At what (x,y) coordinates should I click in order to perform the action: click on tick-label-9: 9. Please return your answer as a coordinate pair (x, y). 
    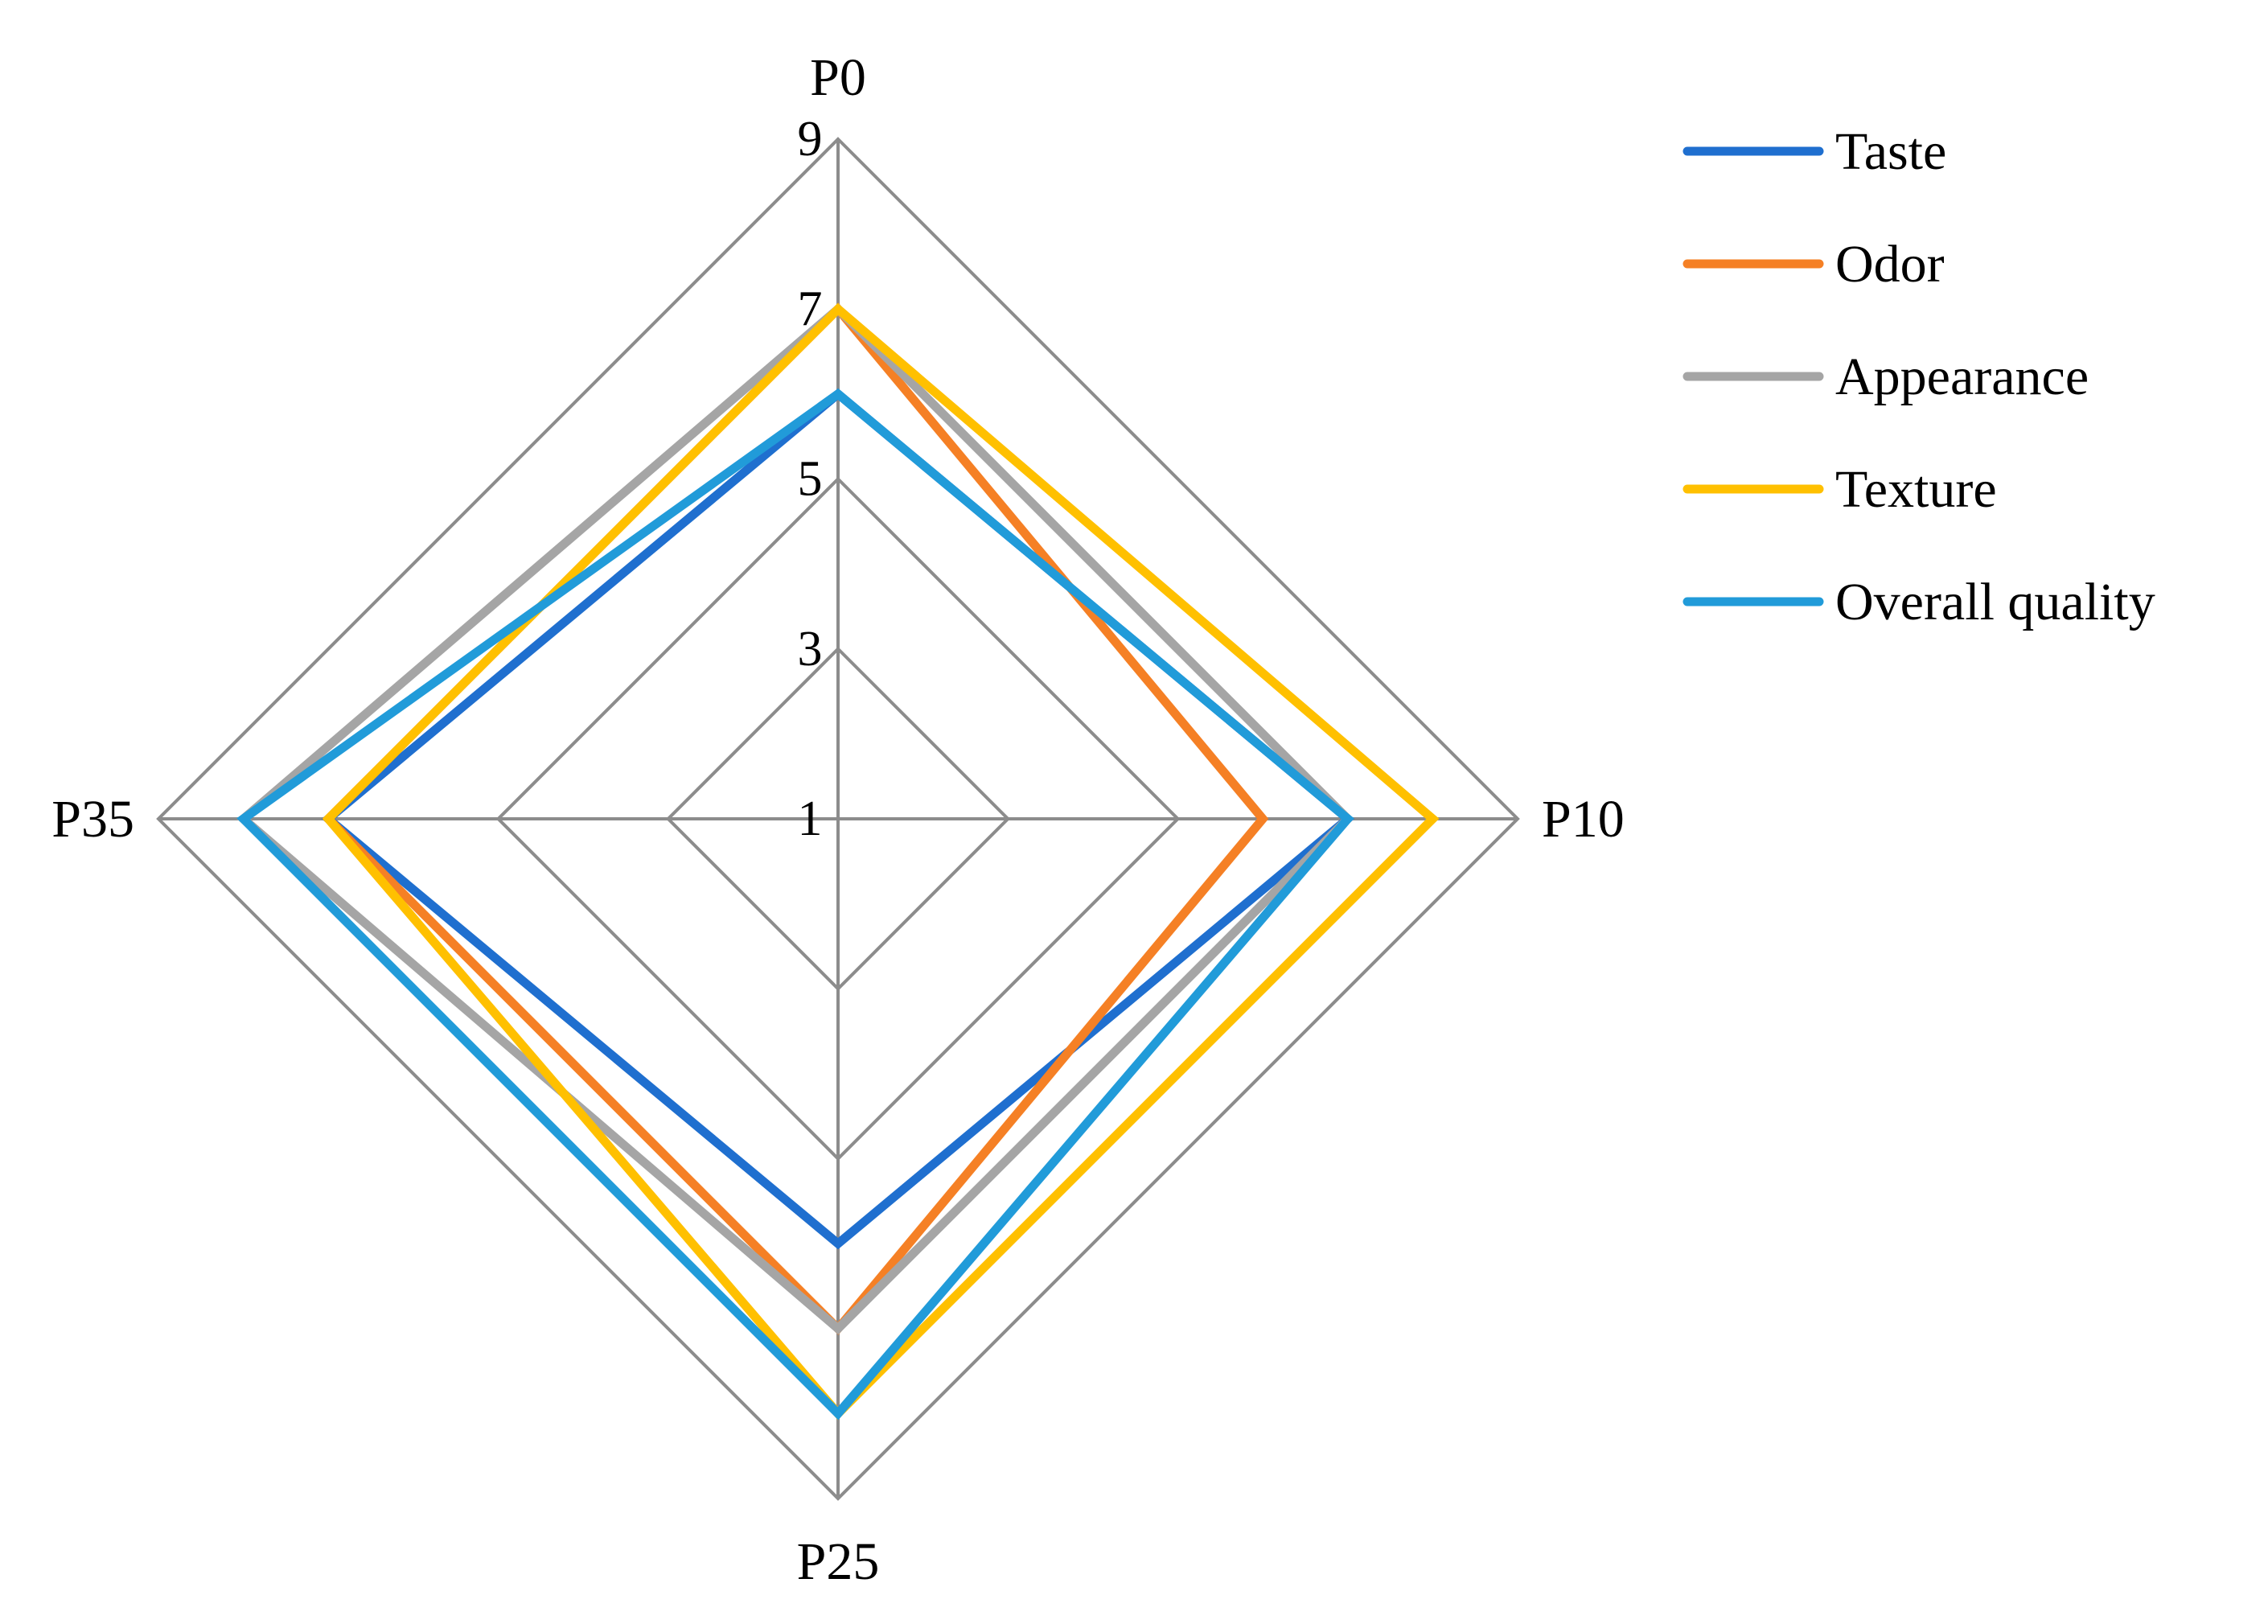
    Looking at the image, I should click on (811, 139).